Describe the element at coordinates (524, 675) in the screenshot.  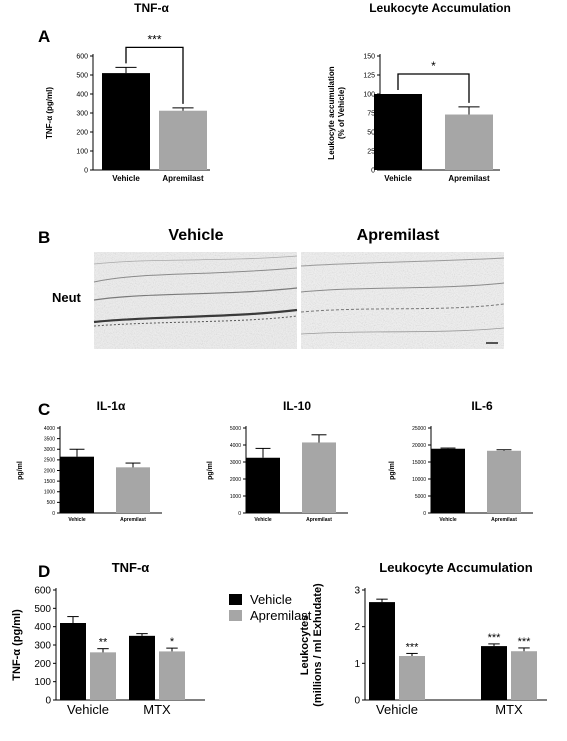
I see `bar-apremilast-mtx` at that location.